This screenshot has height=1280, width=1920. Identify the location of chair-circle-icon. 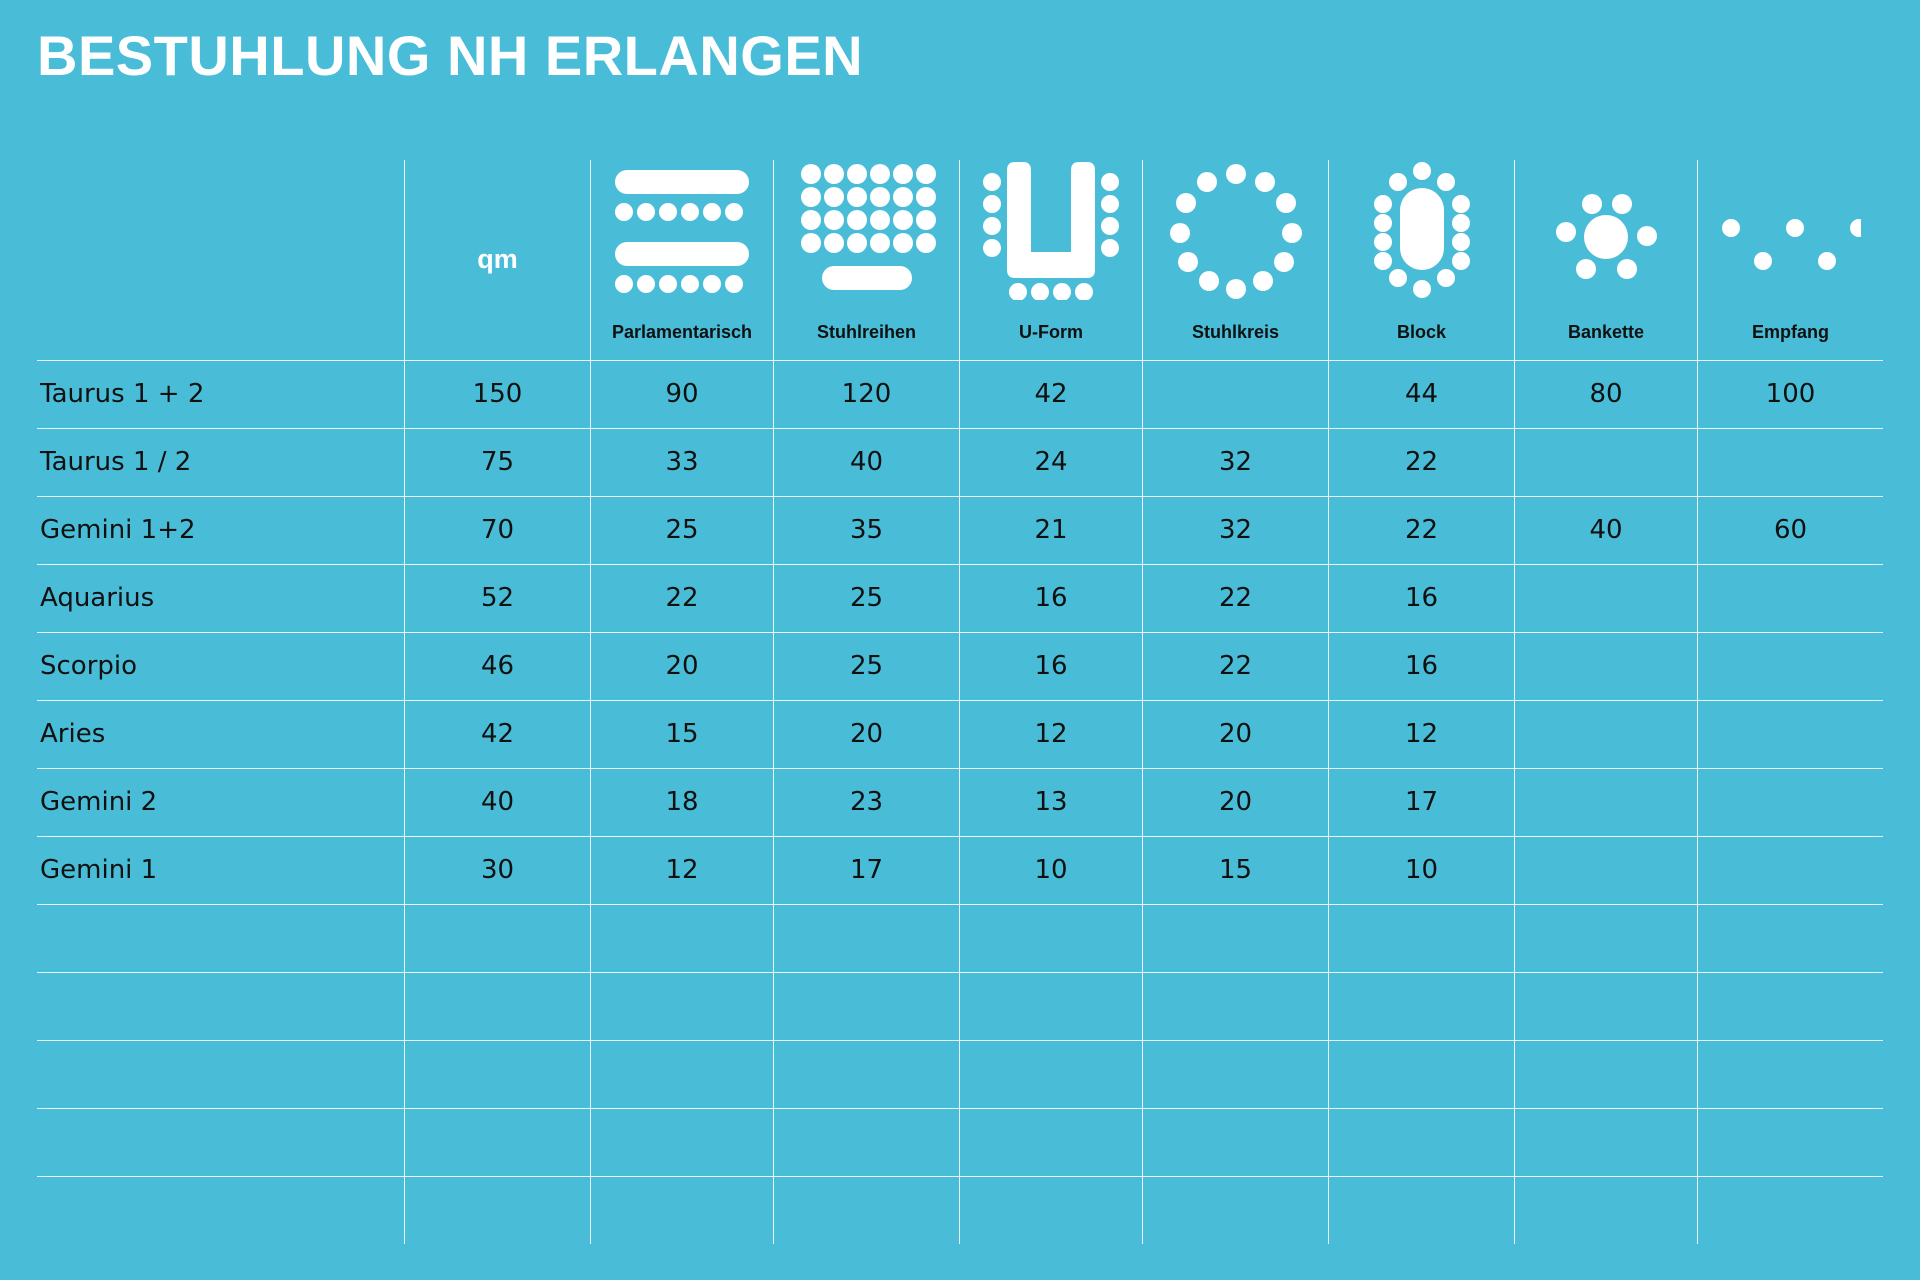
(1235, 231).